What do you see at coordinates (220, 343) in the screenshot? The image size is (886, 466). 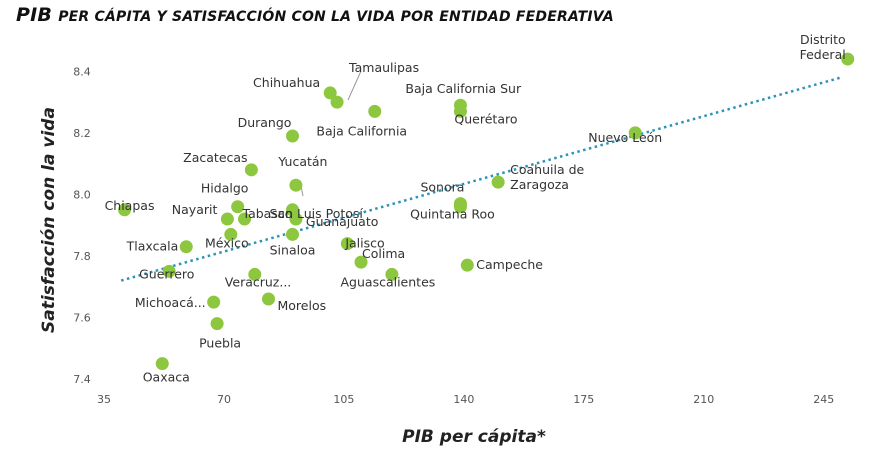 I see `point-label: Puebla` at bounding box center [220, 343].